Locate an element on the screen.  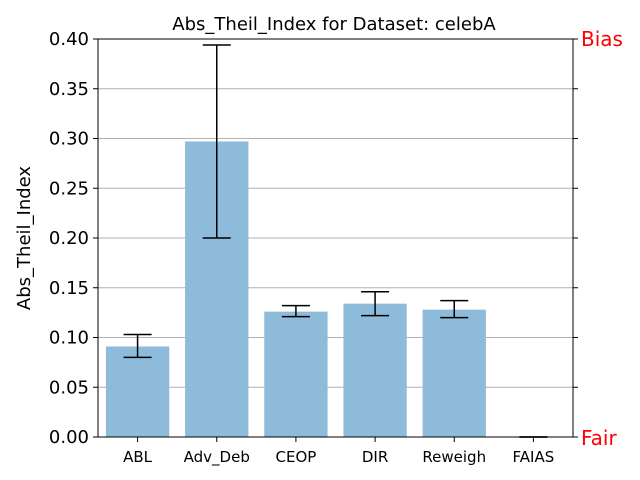
x-tick-label: Reweigh is located at coordinates (454, 457).